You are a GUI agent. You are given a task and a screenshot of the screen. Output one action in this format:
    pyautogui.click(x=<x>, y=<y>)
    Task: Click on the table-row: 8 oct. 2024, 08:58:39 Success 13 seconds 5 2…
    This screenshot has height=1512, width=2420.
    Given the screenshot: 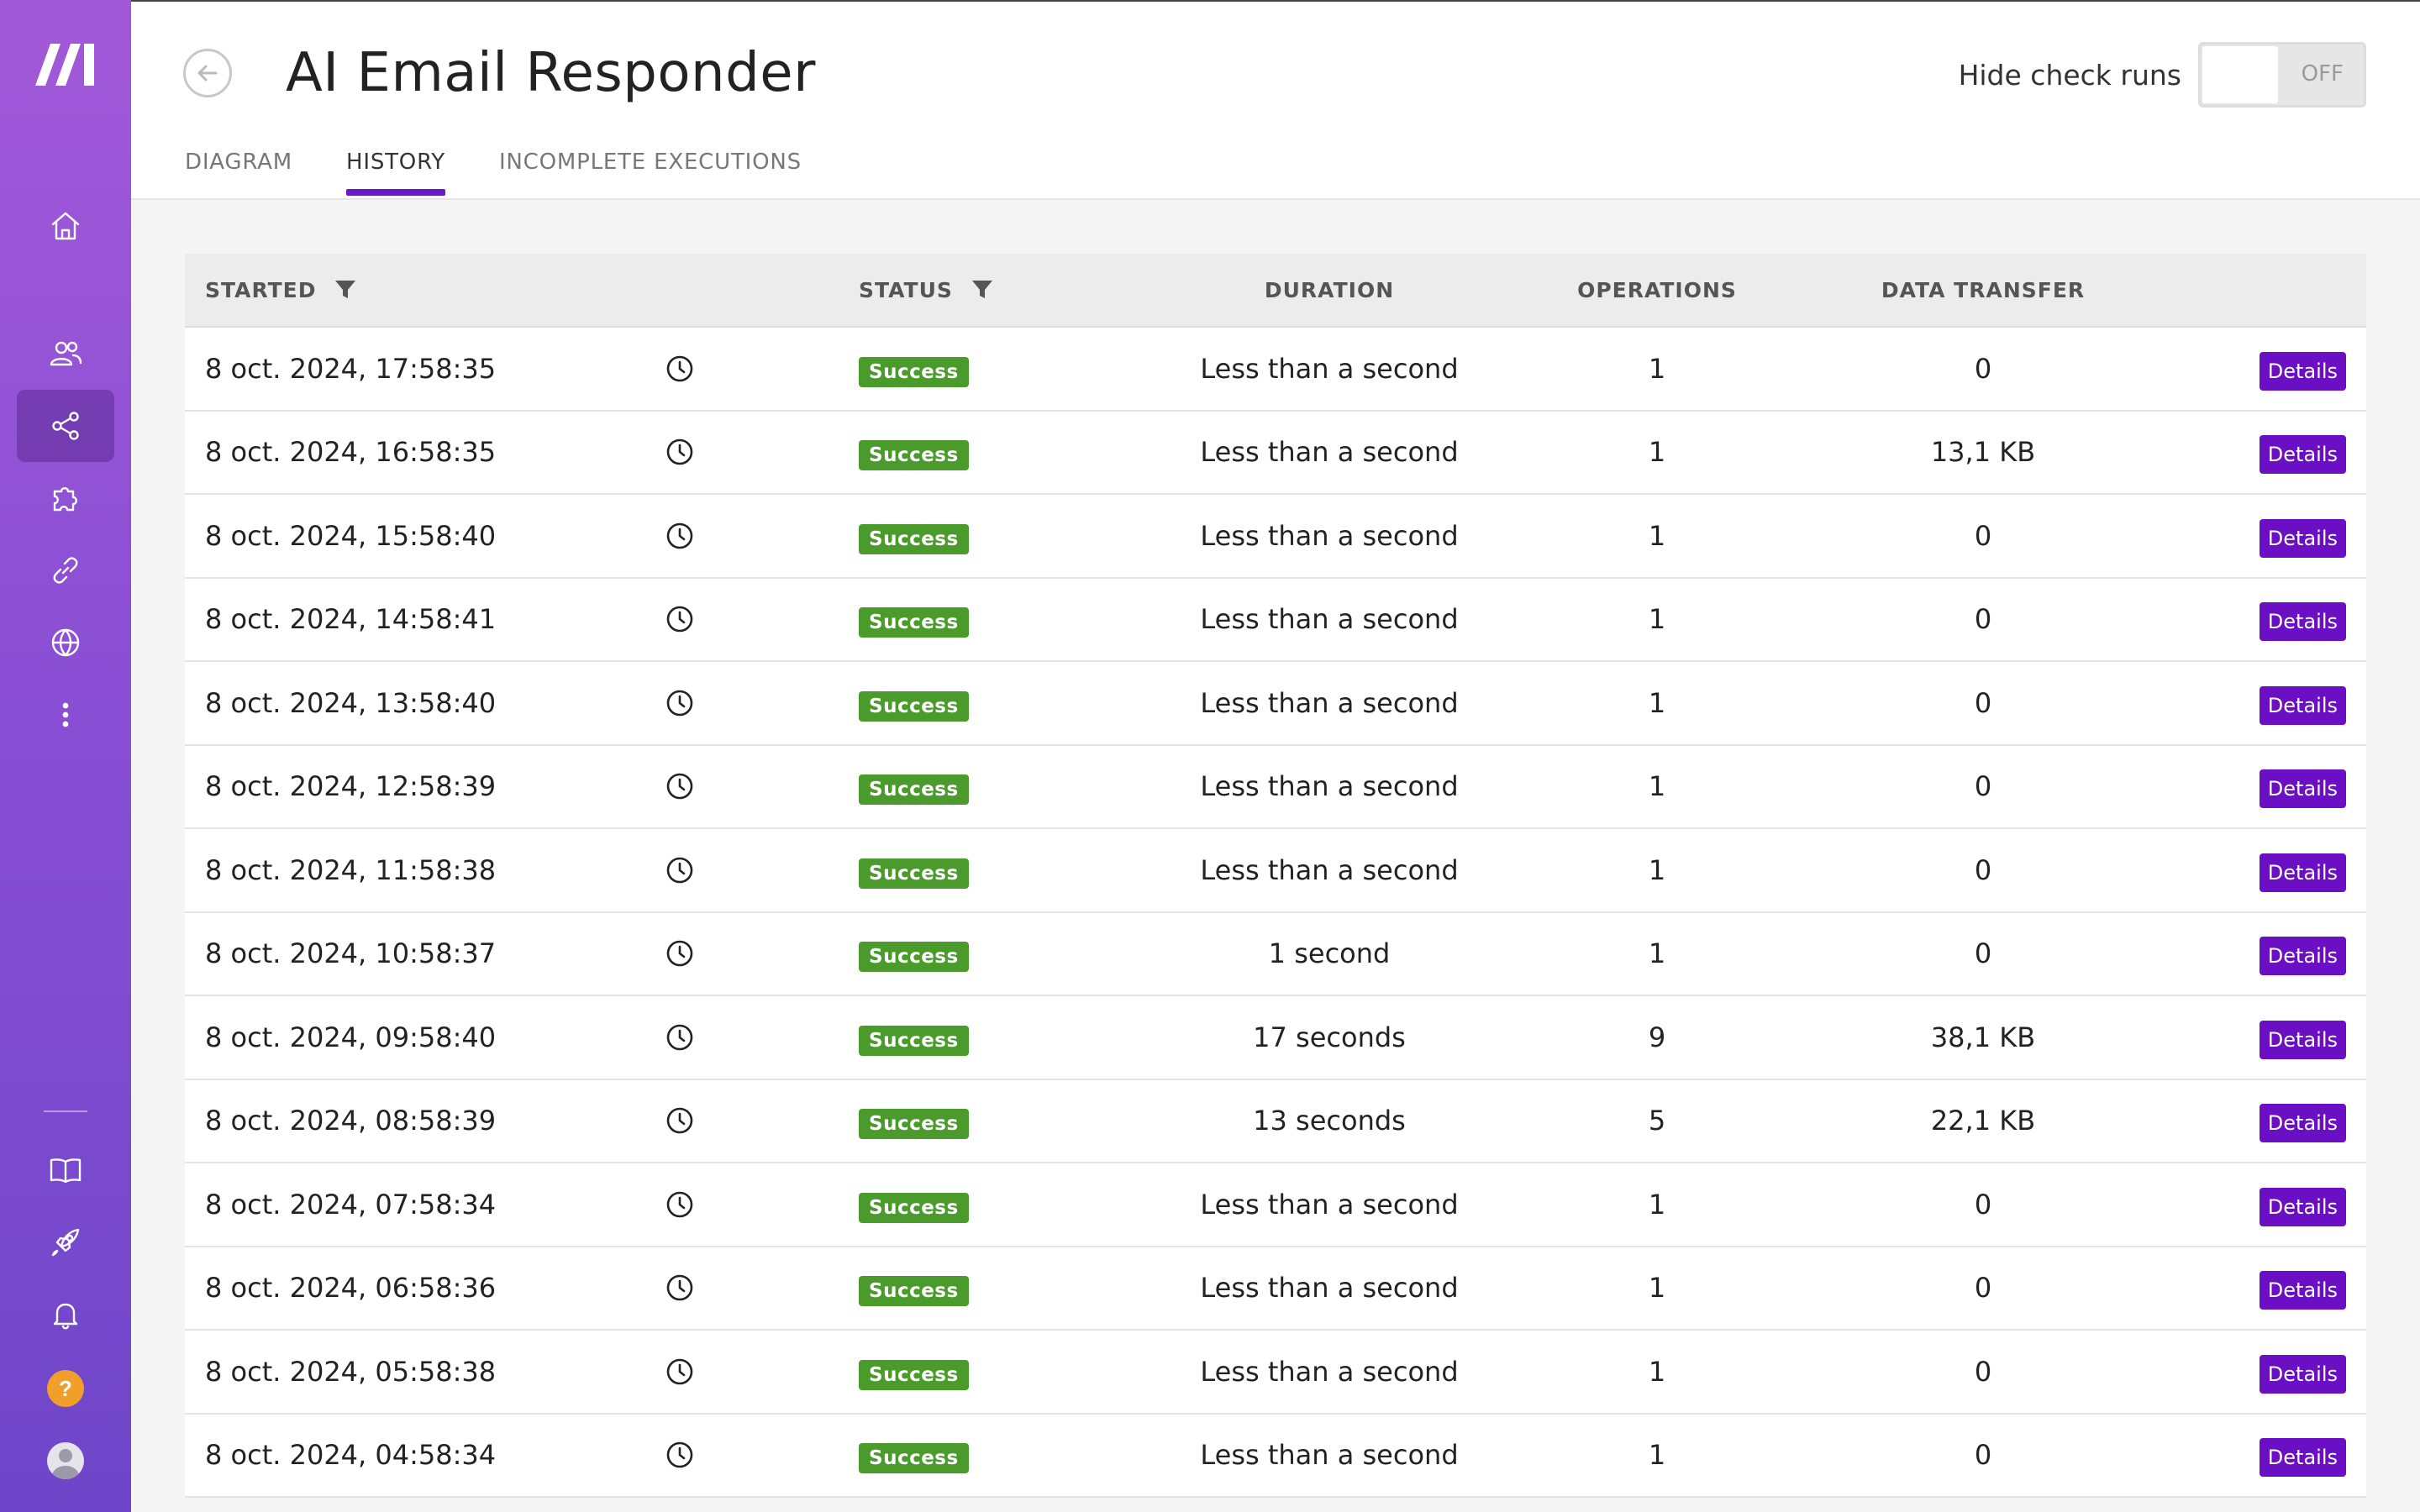 What is the action you would take?
    pyautogui.click(x=1275, y=1121)
    